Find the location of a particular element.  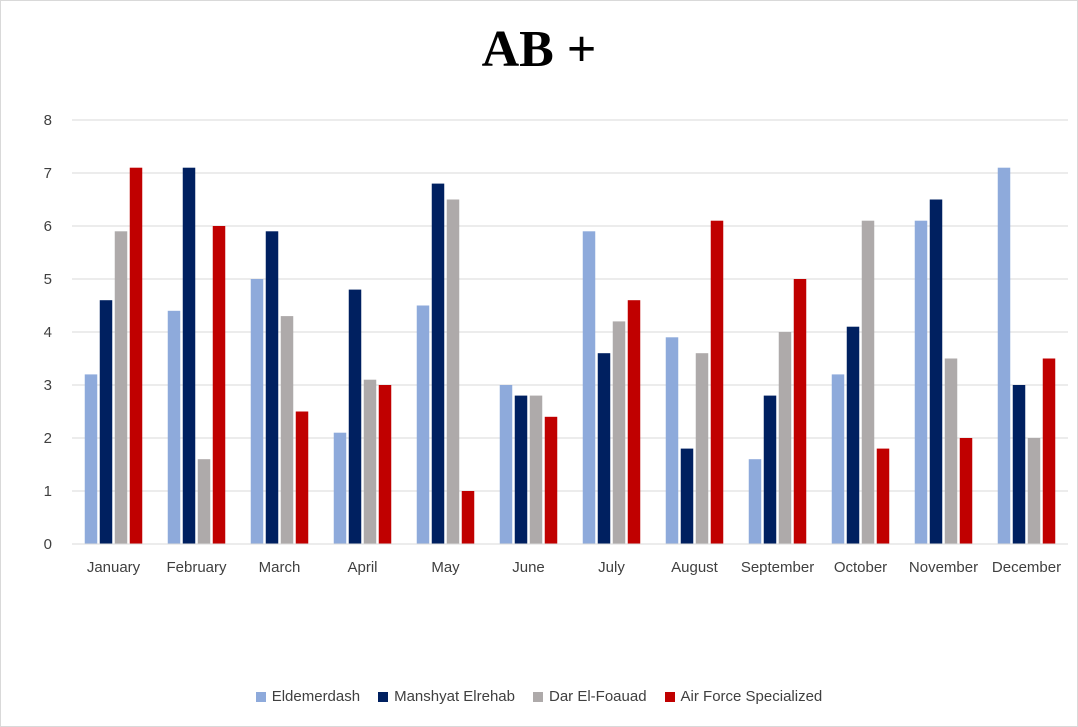

y-tick-label: 2 is located at coordinates (48, 438).